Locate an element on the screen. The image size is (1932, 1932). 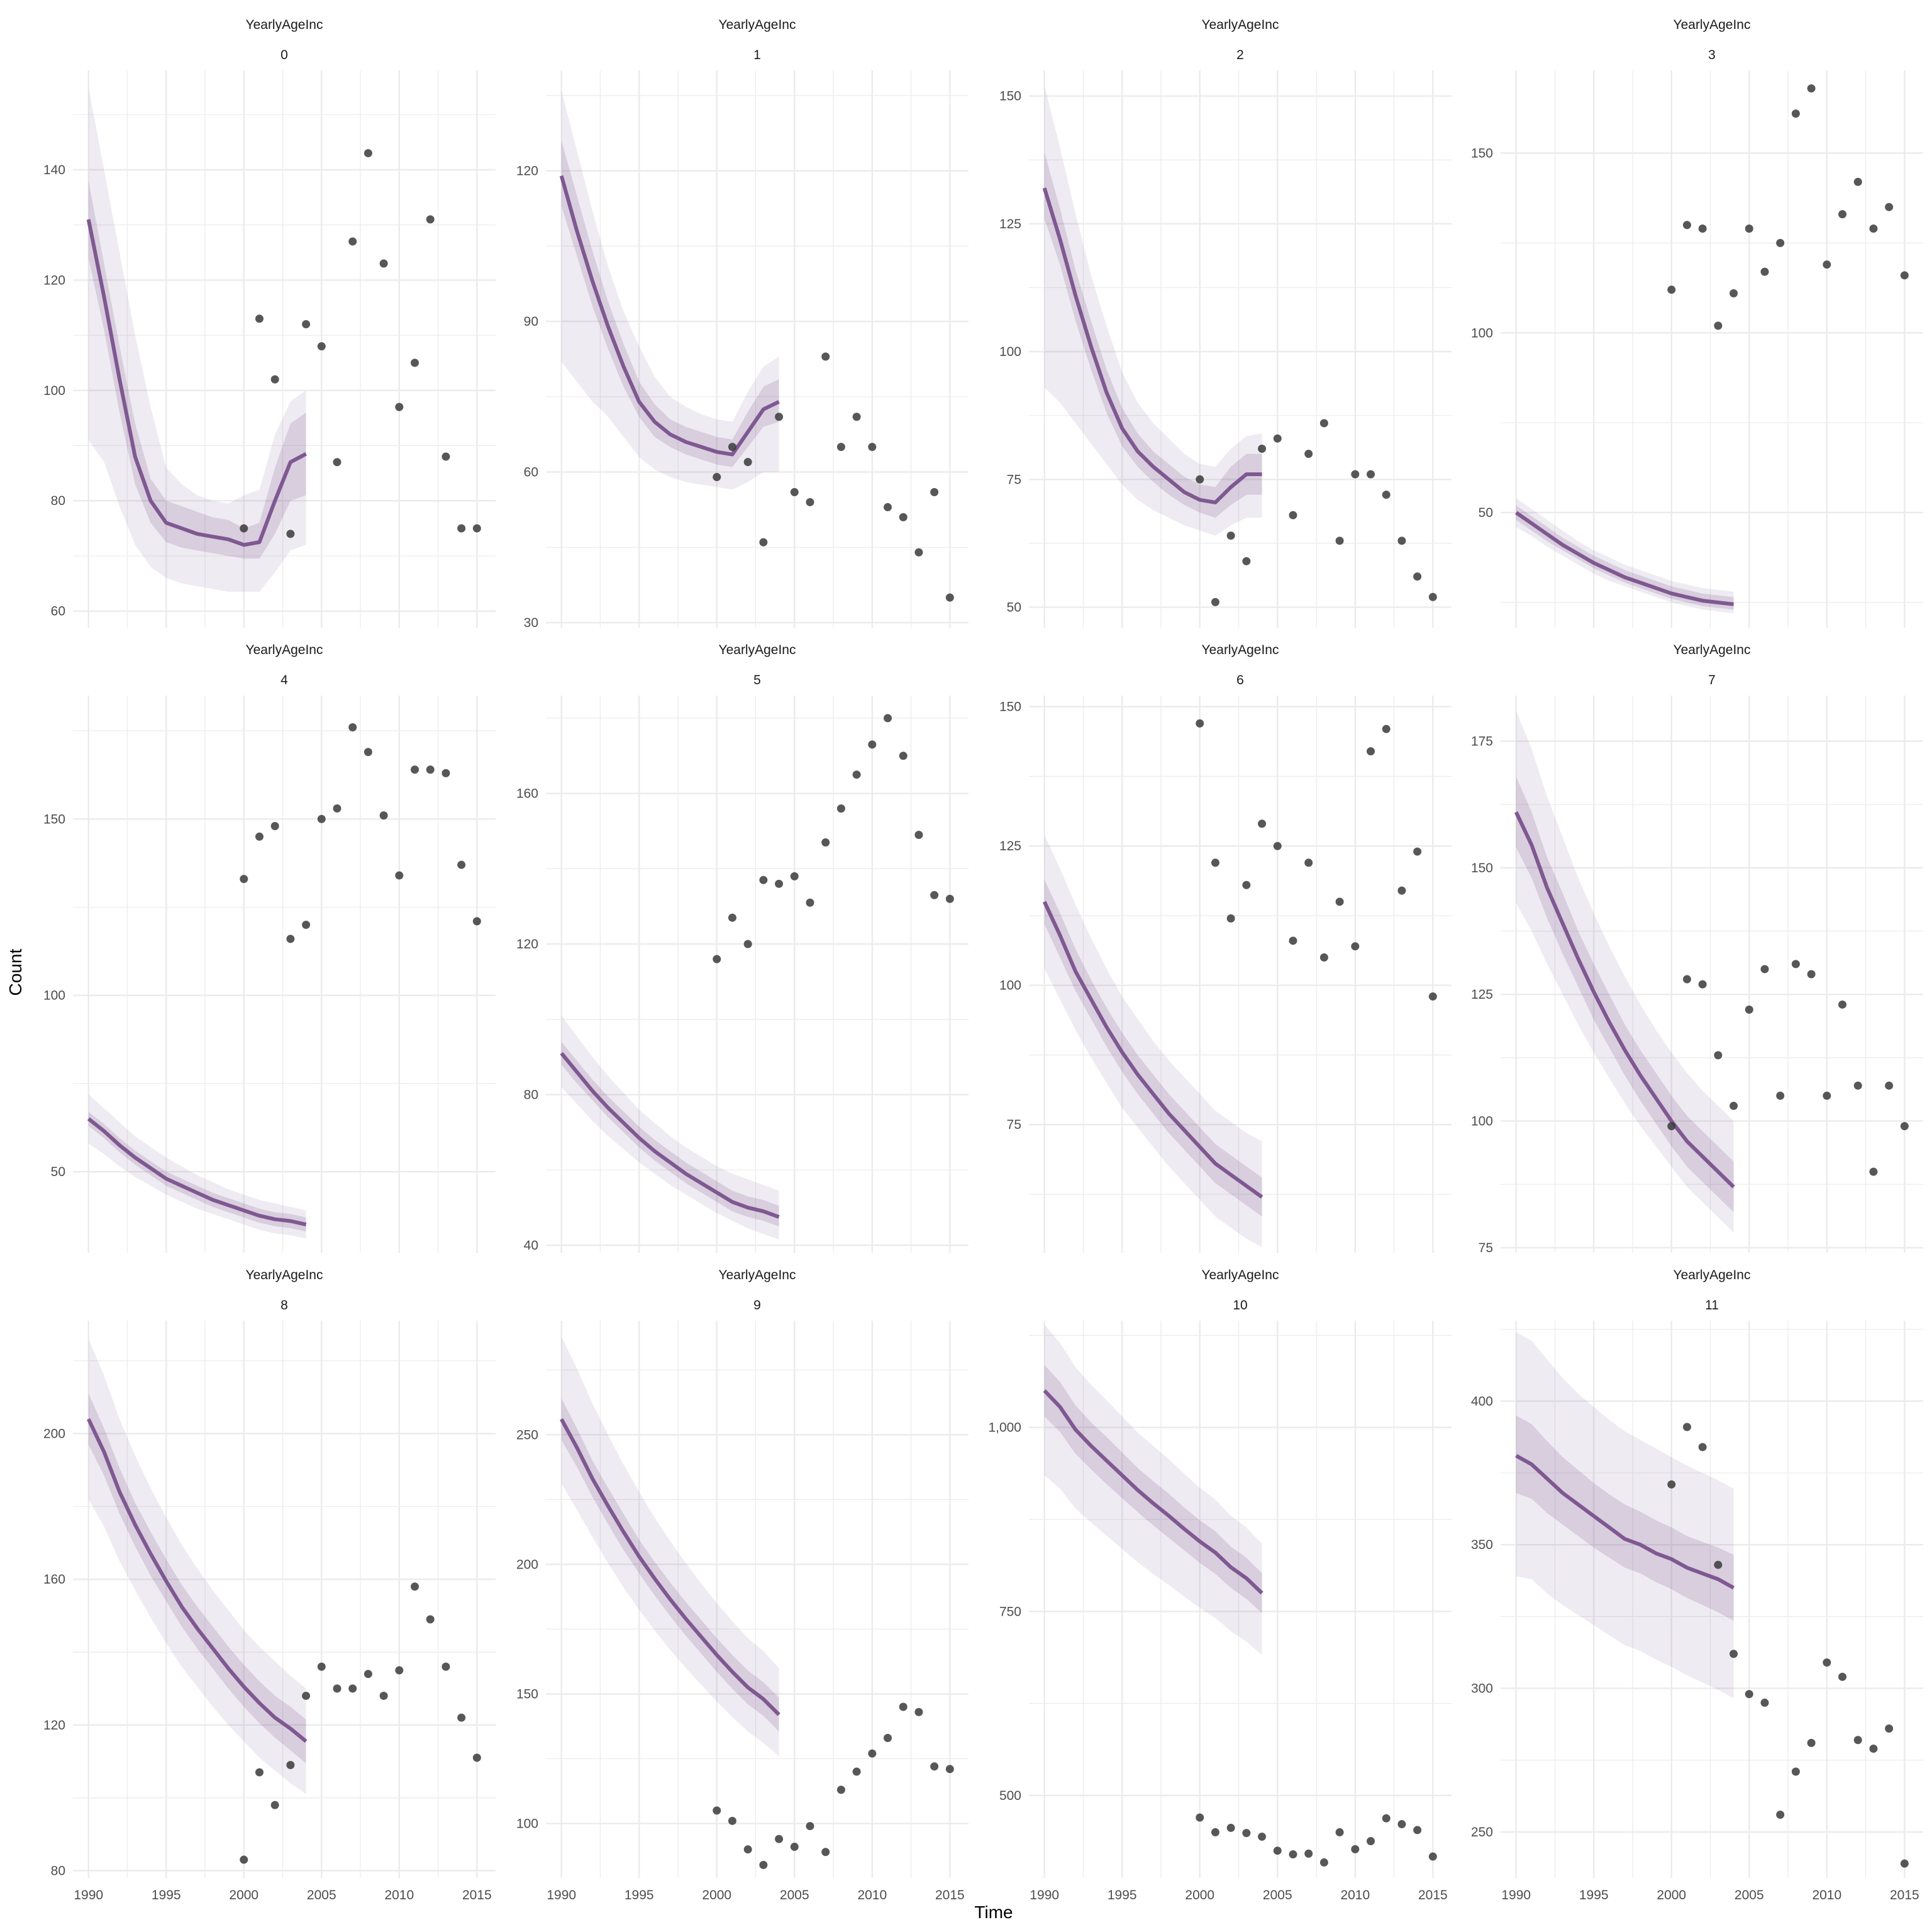
facet-strip-level: 4 is located at coordinates (284, 680).